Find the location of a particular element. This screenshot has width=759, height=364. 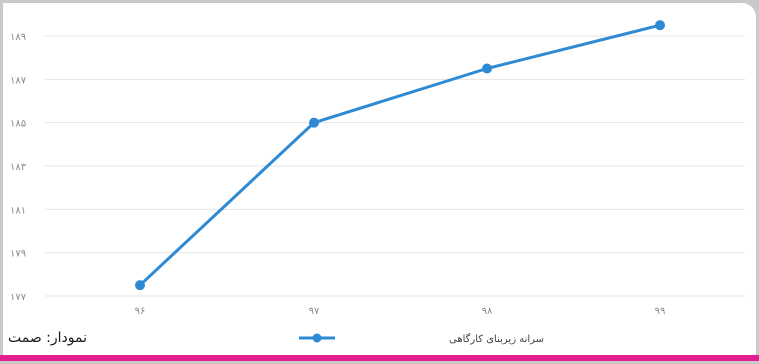

legend-label: سرانه زیربنای کارگاهی is located at coordinates (496, 339).